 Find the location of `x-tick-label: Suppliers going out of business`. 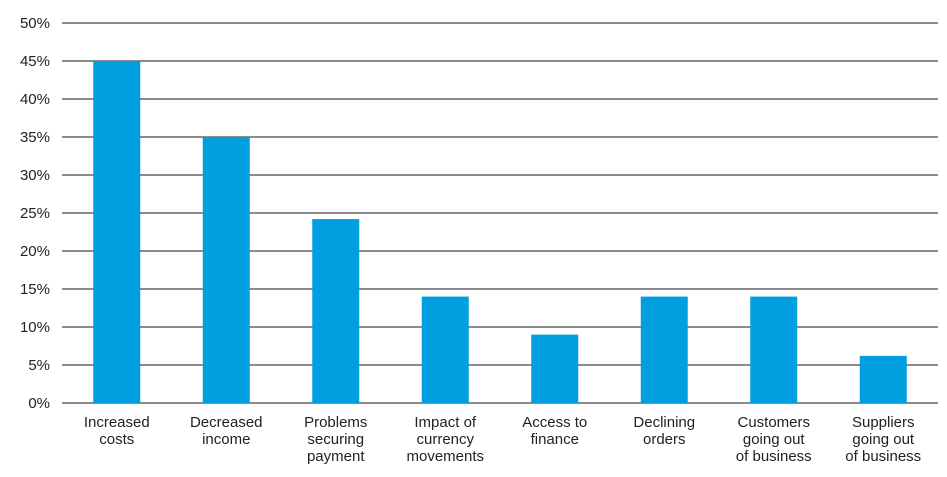

x-tick-label: Suppliers going out of business is located at coordinates (883, 439).